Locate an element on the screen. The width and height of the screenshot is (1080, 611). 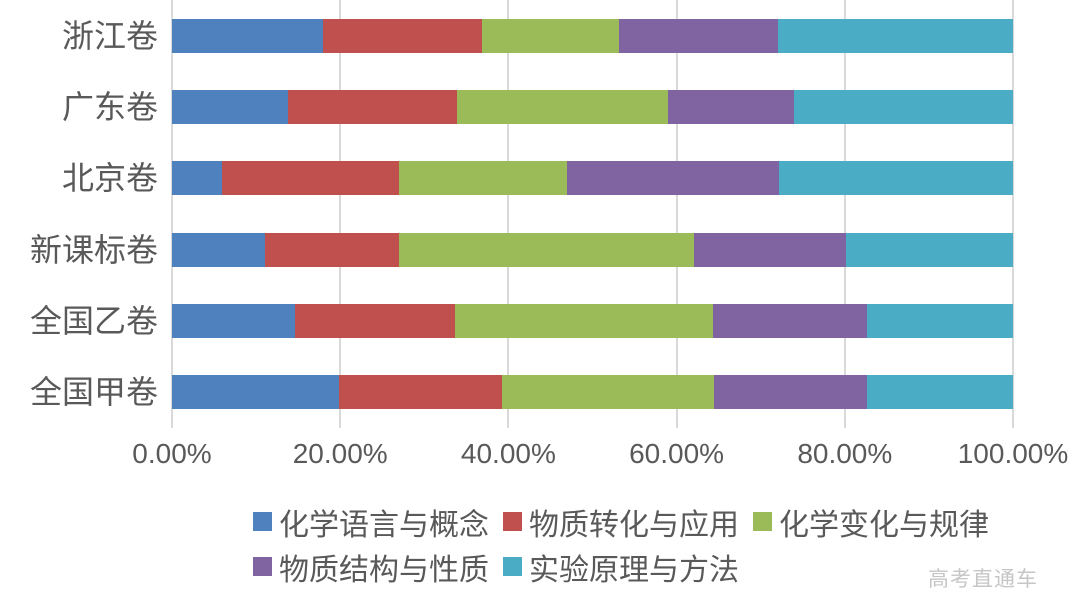
legend-item: 化学语言与概念 is located at coordinates (371, 522).